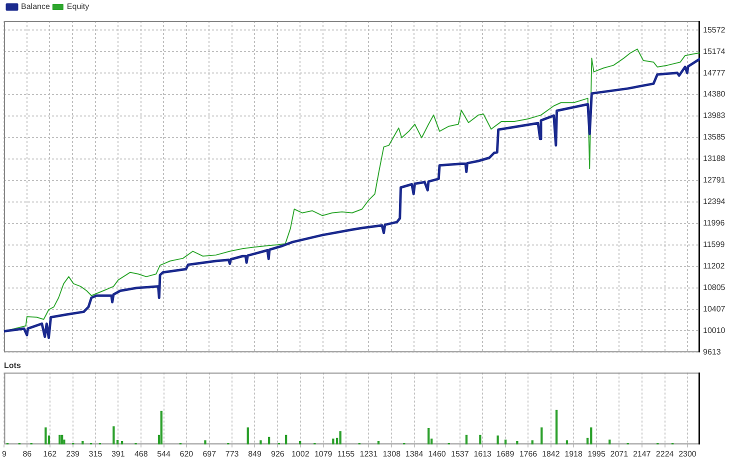  I want to click on x-tick-label: 773, so click(232, 453).